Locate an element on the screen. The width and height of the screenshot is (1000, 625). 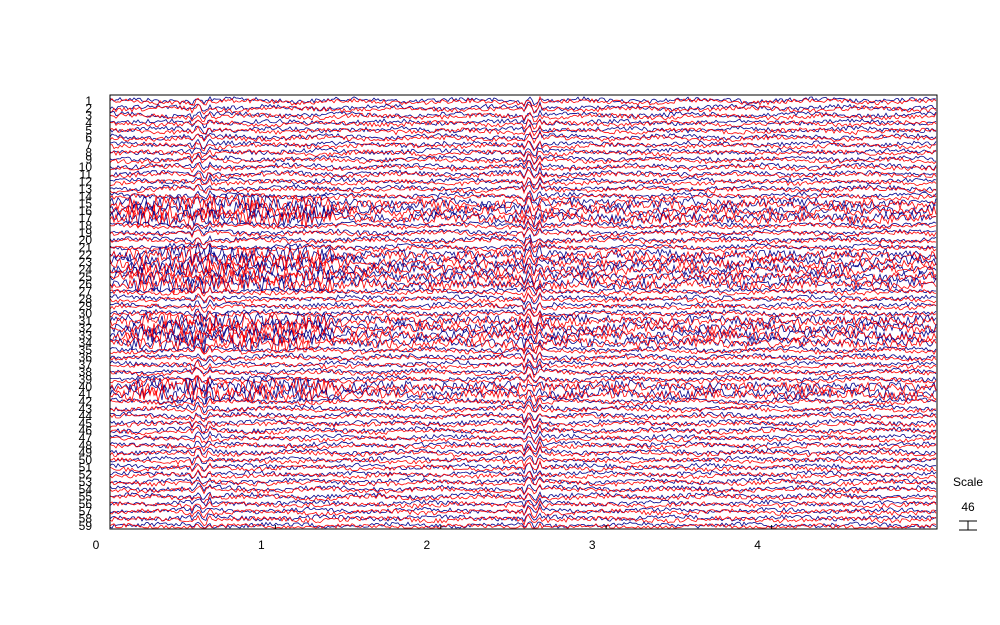
channel-label: 56 is located at coordinates (86, 504).